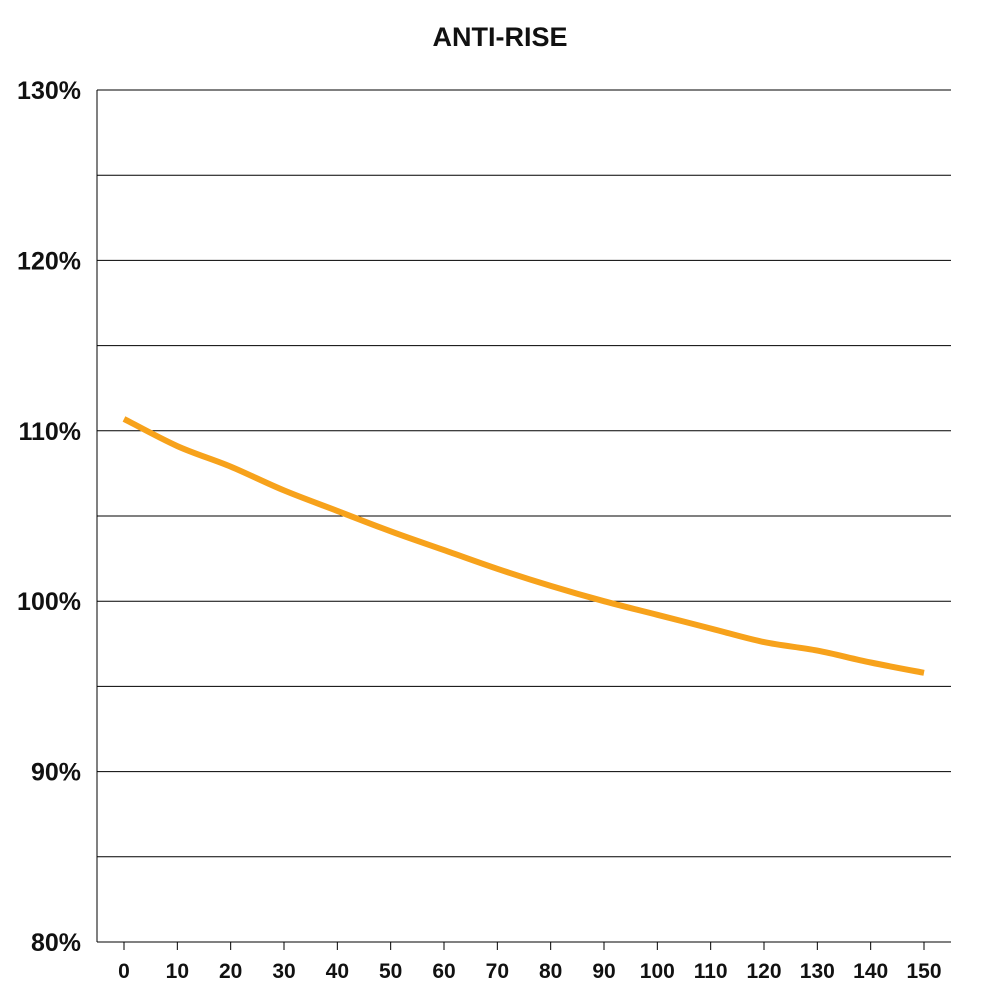 The image size is (1000, 1000). I want to click on x-tick-label: 60, so click(443, 971).